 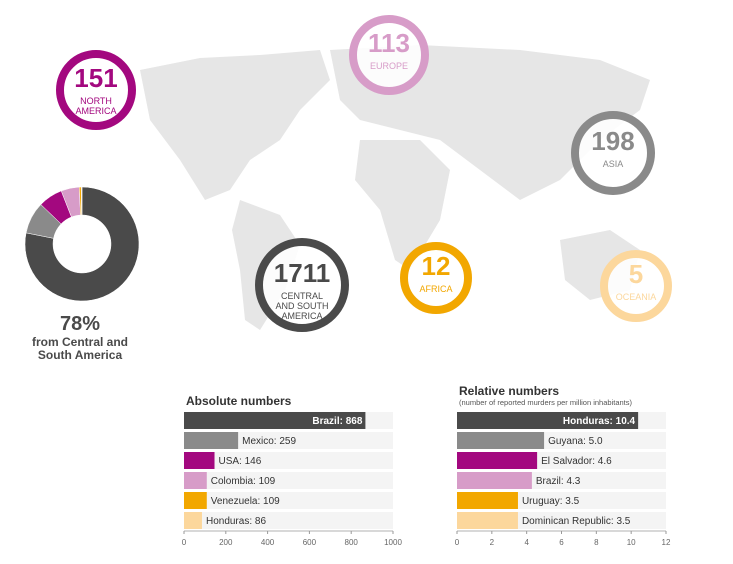 I want to click on x-tick-label: 4, so click(x=526, y=542).